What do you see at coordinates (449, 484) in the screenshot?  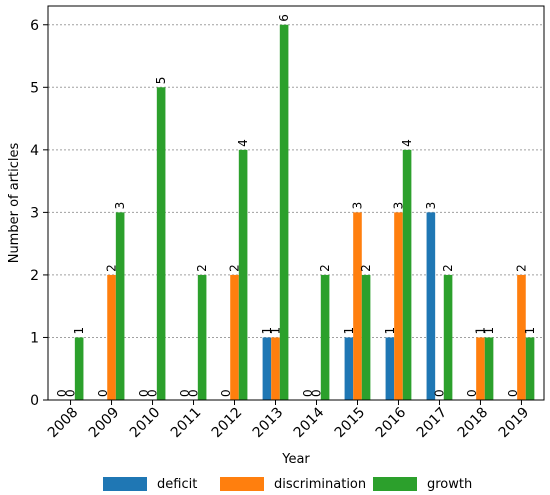 I see `legend-label-growth: growth` at bounding box center [449, 484].